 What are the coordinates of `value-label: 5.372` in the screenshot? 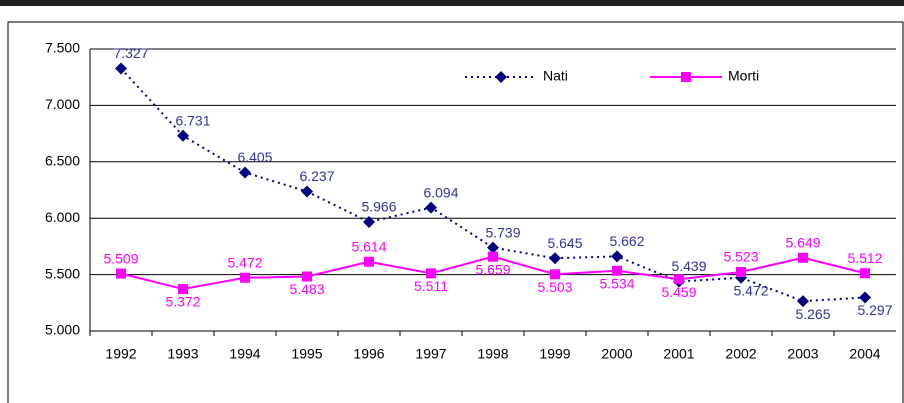 It's located at (182, 302).